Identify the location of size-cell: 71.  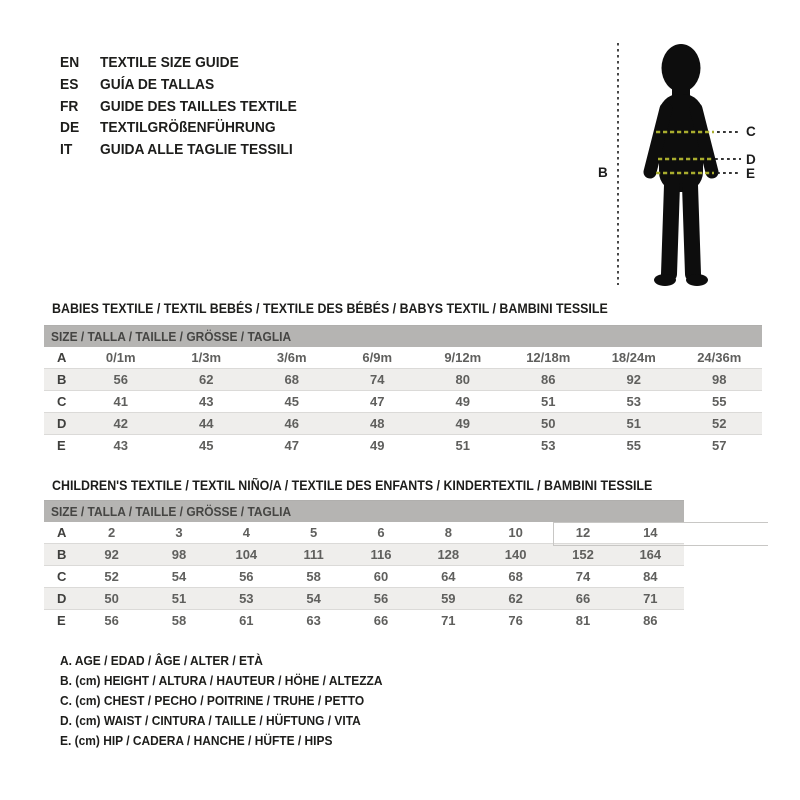
(650, 598).